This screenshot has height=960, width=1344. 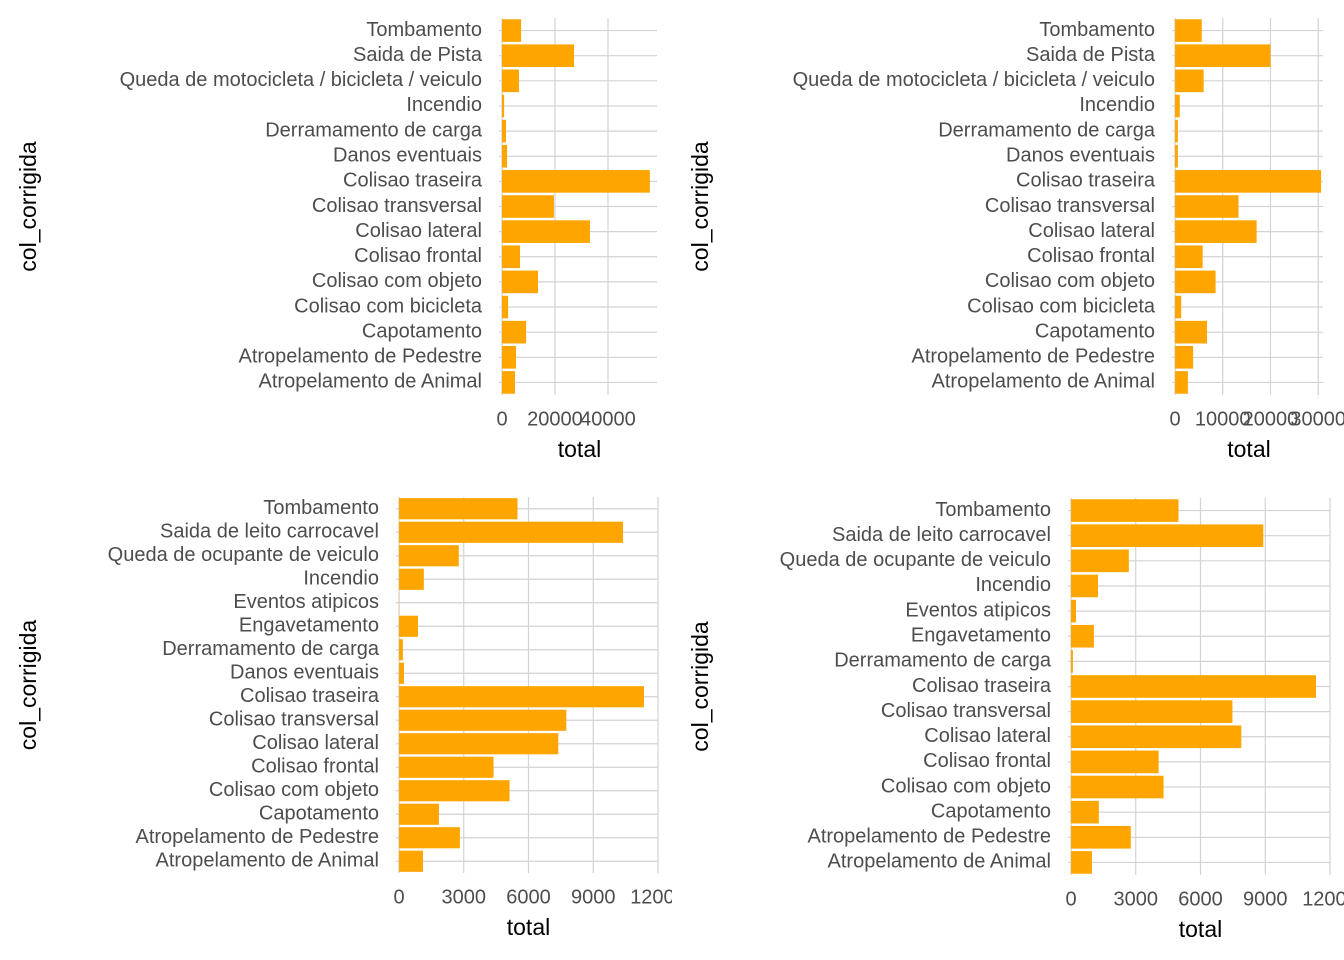 What do you see at coordinates (981, 636) in the screenshot?
I see `y-tick-label: Engavetamento` at bounding box center [981, 636].